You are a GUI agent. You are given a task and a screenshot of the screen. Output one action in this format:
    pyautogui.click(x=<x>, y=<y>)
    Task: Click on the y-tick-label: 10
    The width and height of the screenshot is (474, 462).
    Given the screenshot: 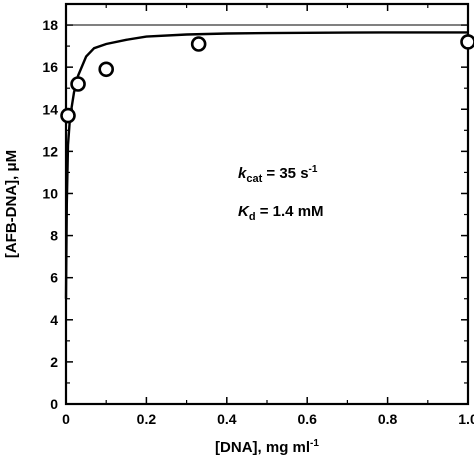 What is the action you would take?
    pyautogui.click(x=50, y=193)
    